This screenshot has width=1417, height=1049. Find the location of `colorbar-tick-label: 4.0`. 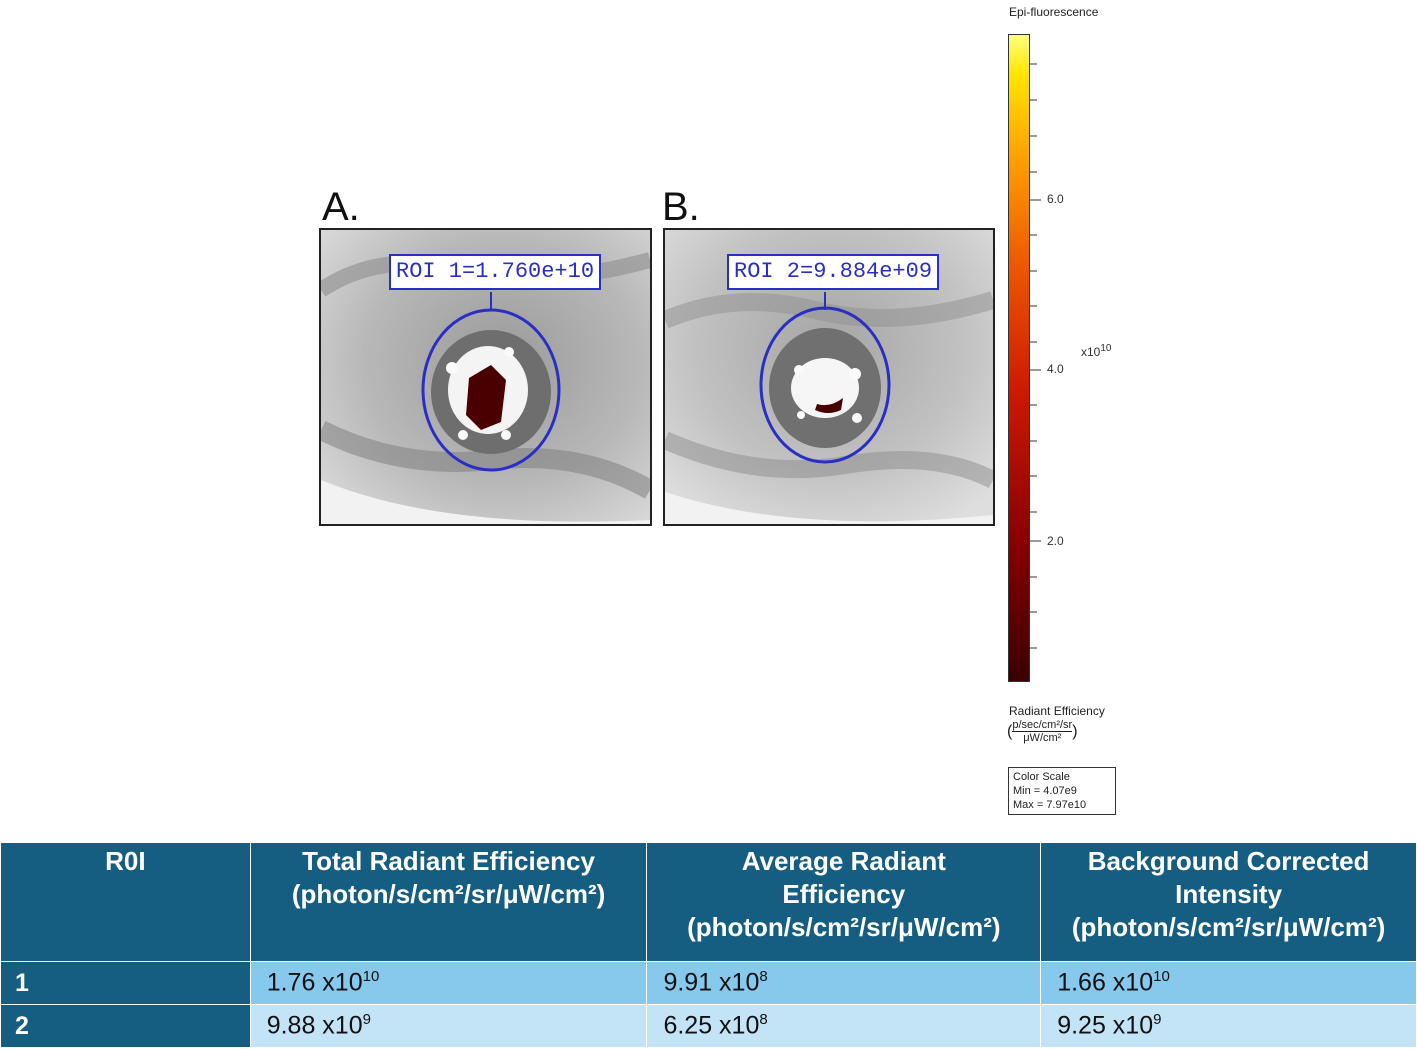

colorbar-tick-label: 4.0 is located at coordinates (1055, 369).